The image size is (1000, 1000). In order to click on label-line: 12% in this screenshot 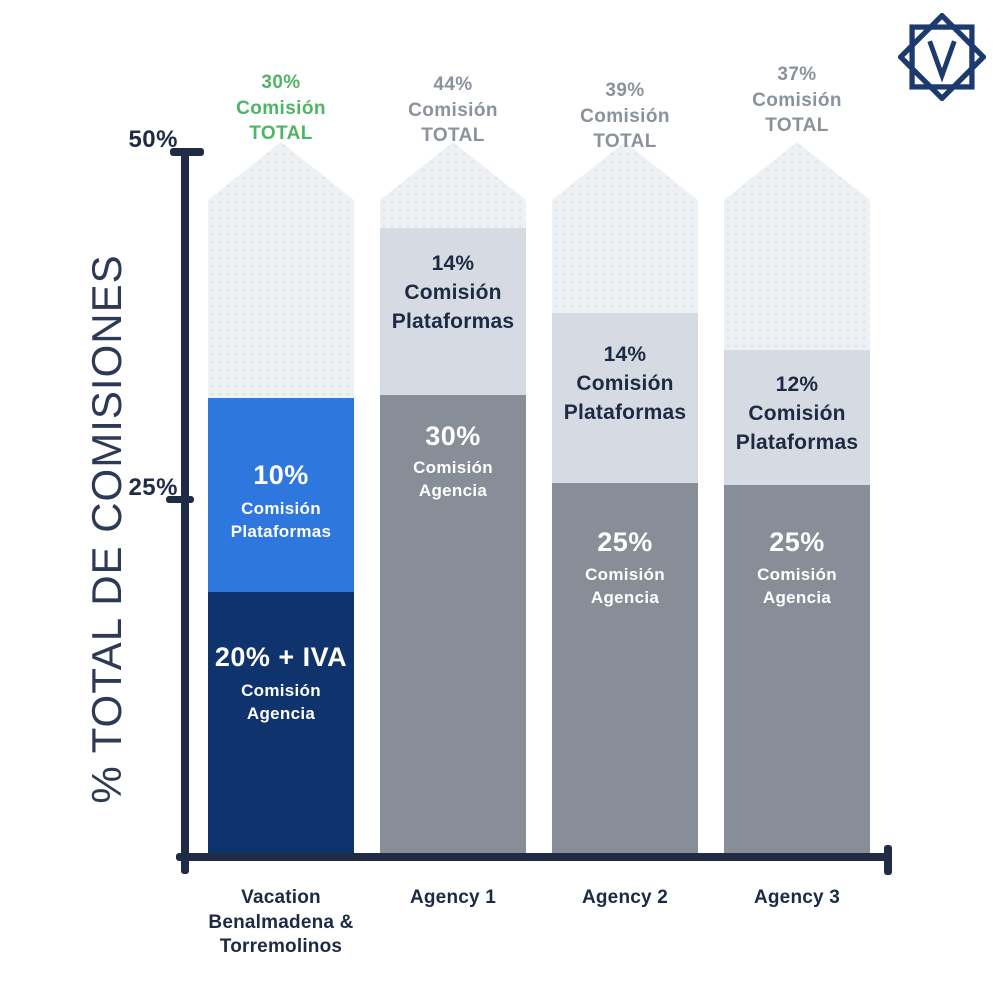, I will do `click(797, 384)`.